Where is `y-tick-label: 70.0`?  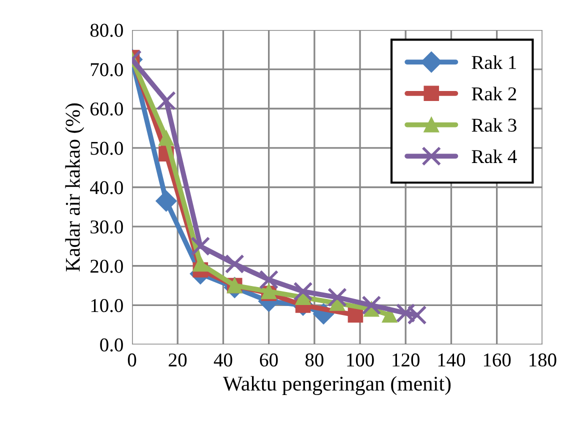 y-tick-label: 70.0 is located at coordinates (106, 69).